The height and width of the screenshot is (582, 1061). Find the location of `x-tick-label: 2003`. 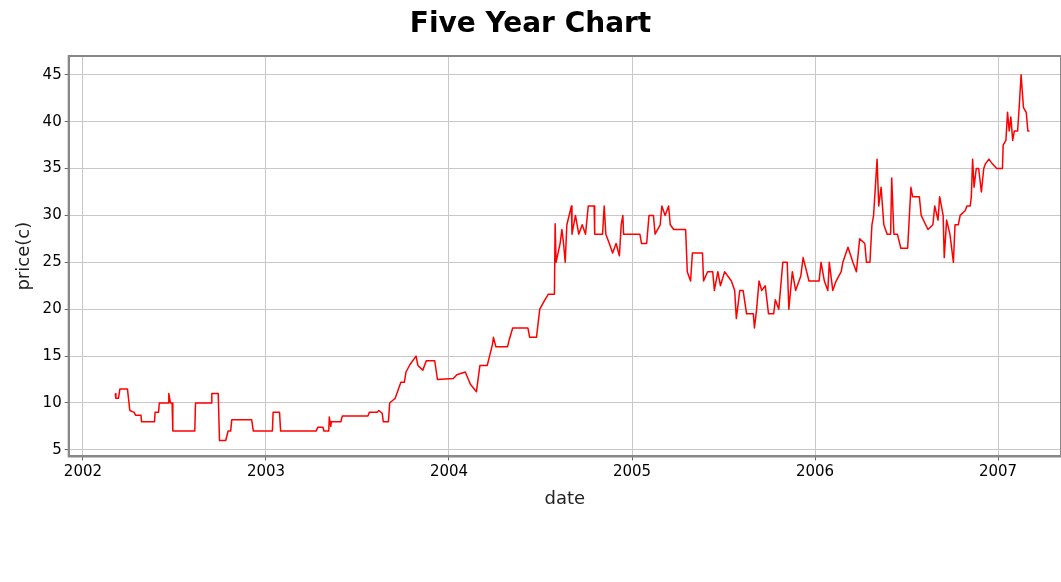

x-tick-label: 2003 is located at coordinates (266, 471).